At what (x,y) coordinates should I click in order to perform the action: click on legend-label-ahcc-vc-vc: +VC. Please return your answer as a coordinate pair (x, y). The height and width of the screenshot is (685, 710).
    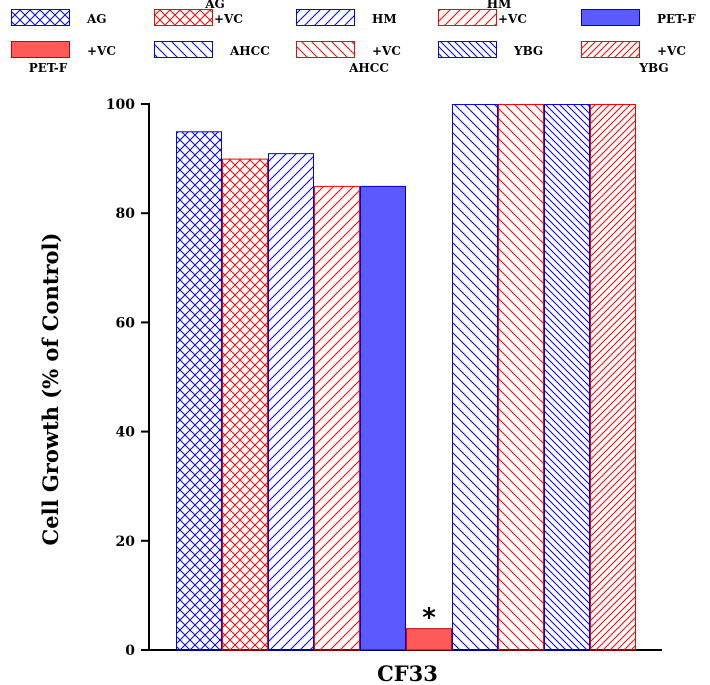
    Looking at the image, I should click on (386, 51).